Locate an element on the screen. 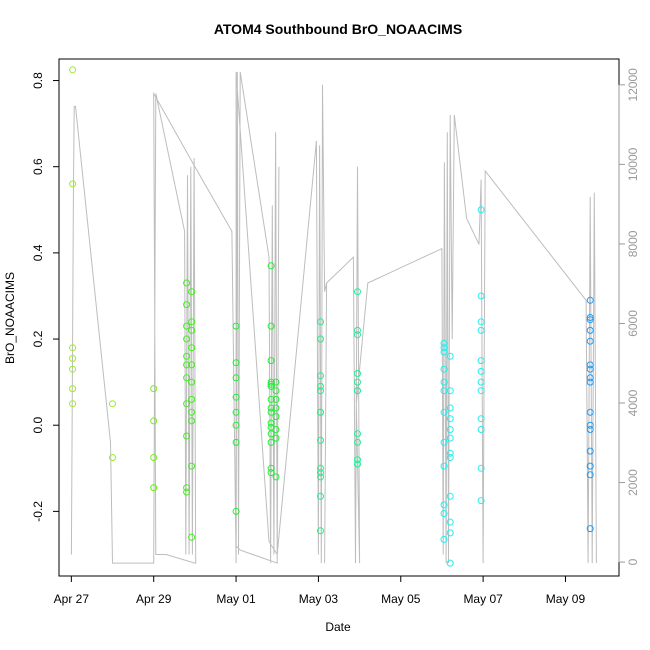 Image resolution: width=650 pixels, height=650 pixels. y-tick-label: 0.6 is located at coordinates (38, 166).